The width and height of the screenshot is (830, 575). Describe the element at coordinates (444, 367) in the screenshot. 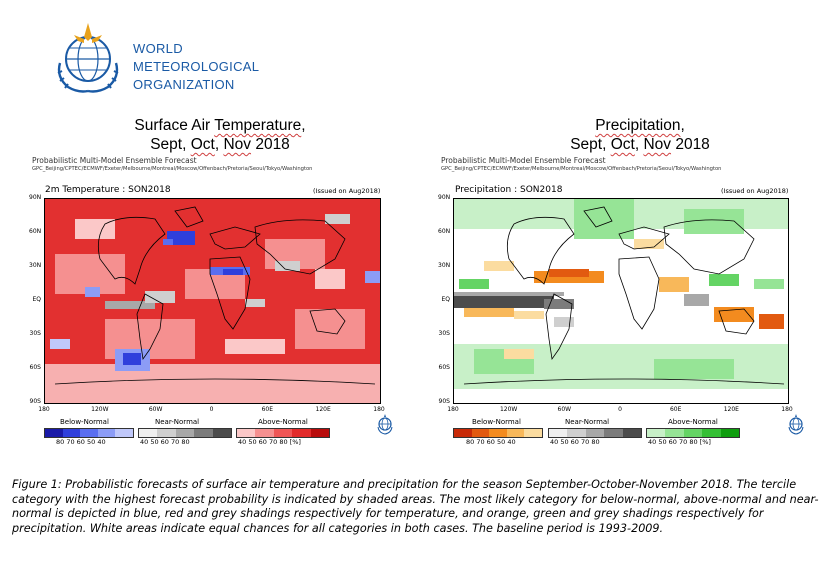

I see `lat-tick-label: 60S` at that location.